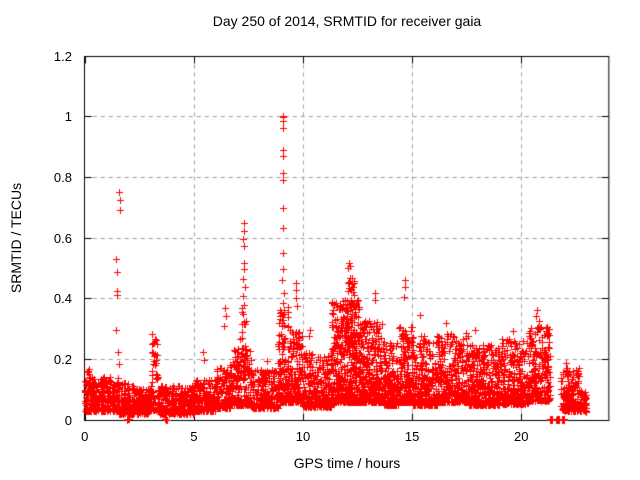 This screenshot has height=480, width=640. What do you see at coordinates (68, 420) in the screenshot?
I see `y-tick-label: 0` at bounding box center [68, 420].